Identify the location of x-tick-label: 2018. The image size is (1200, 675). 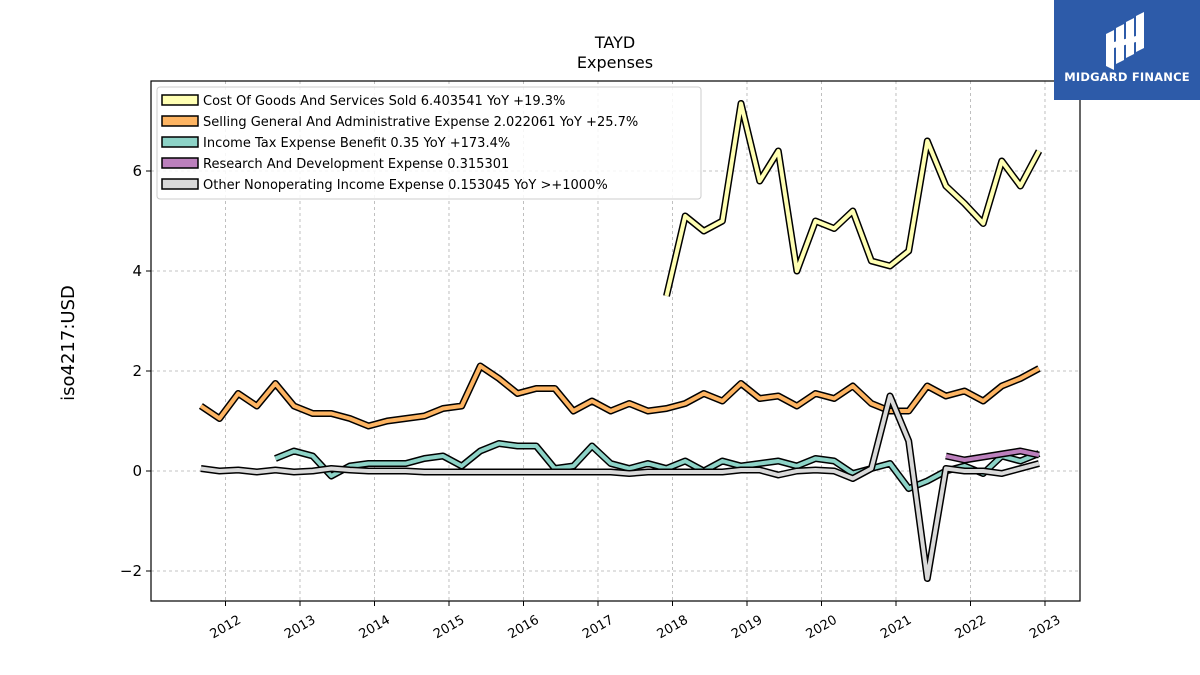
(673, 628).